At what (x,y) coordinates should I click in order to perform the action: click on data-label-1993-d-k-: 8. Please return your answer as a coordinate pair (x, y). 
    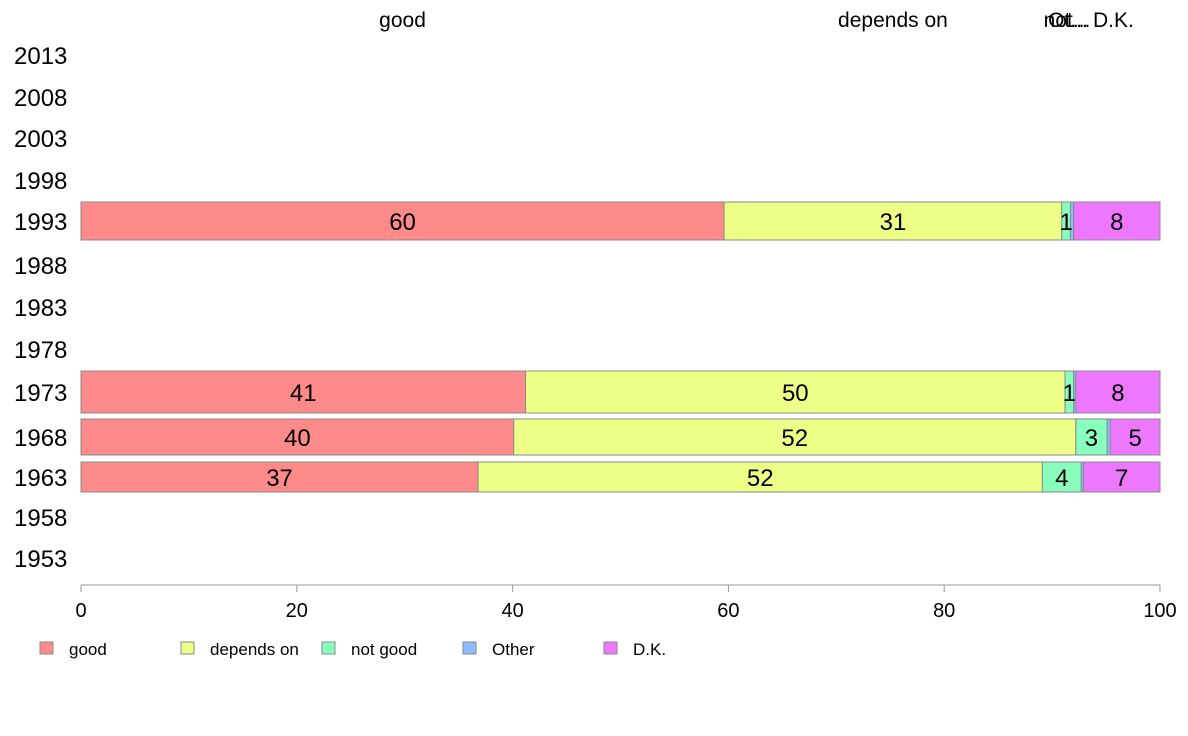
    Looking at the image, I should click on (1116, 222).